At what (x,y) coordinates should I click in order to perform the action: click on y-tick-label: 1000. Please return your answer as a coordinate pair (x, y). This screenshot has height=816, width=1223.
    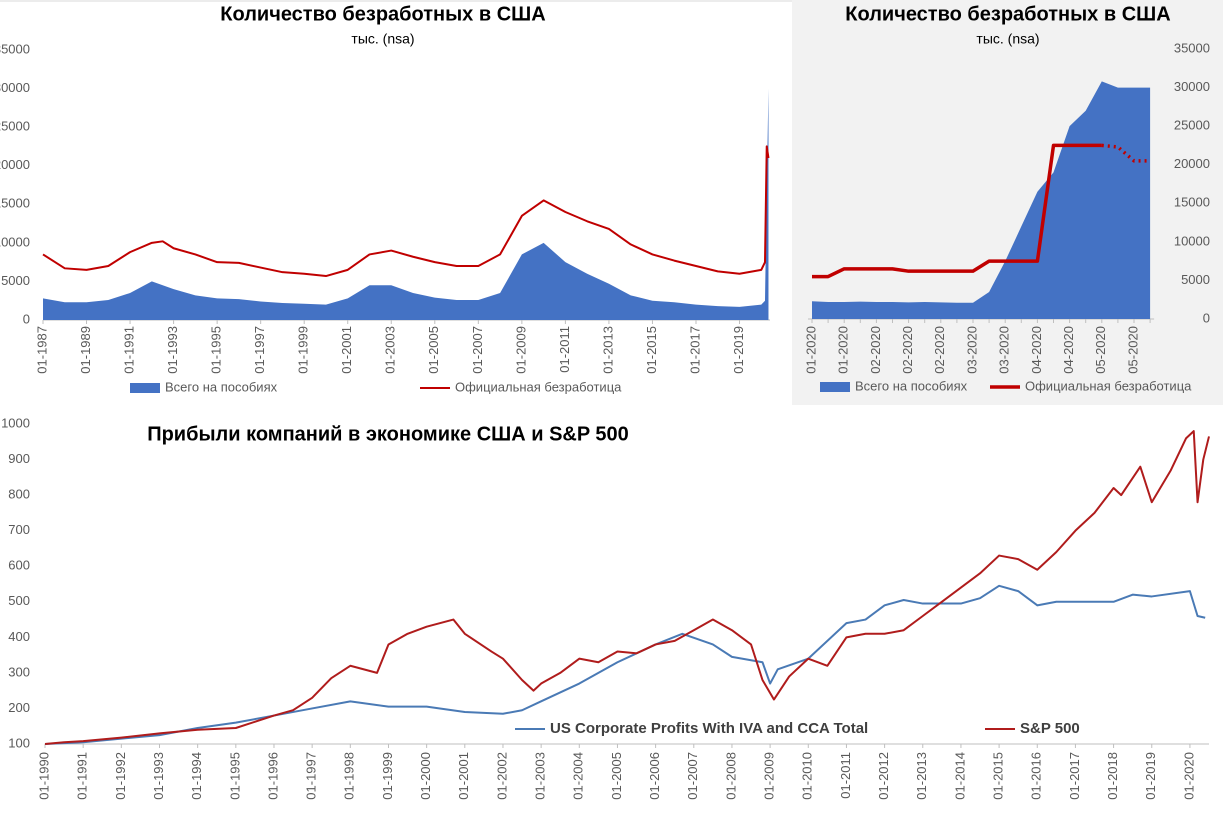
    Looking at the image, I should click on (15, 422).